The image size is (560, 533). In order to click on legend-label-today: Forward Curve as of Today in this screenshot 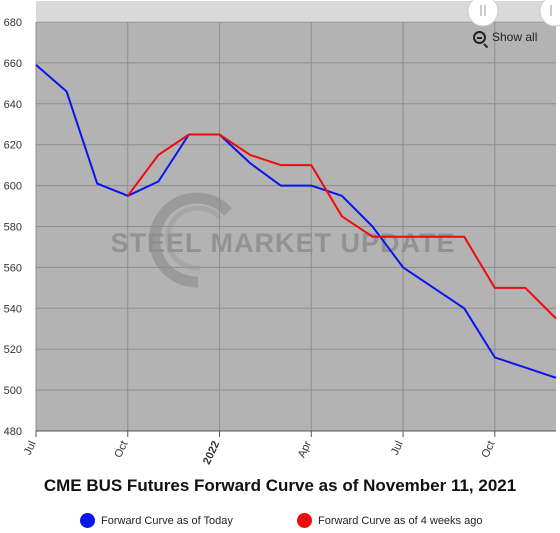, I will do `click(167, 520)`.